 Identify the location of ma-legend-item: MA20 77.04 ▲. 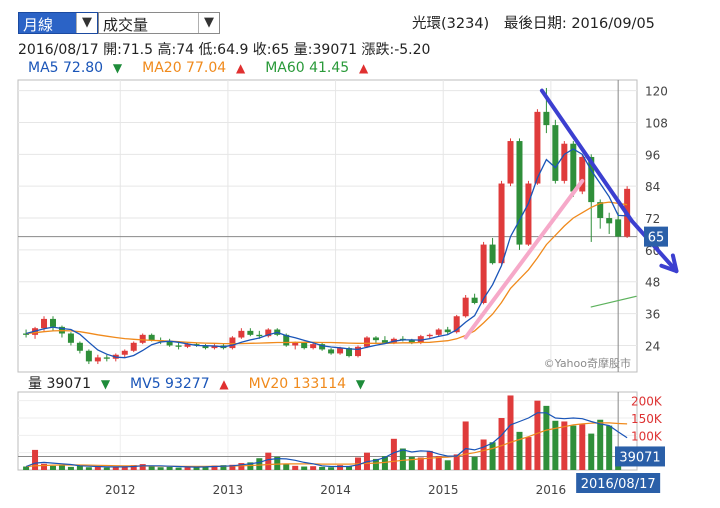
(196, 68).